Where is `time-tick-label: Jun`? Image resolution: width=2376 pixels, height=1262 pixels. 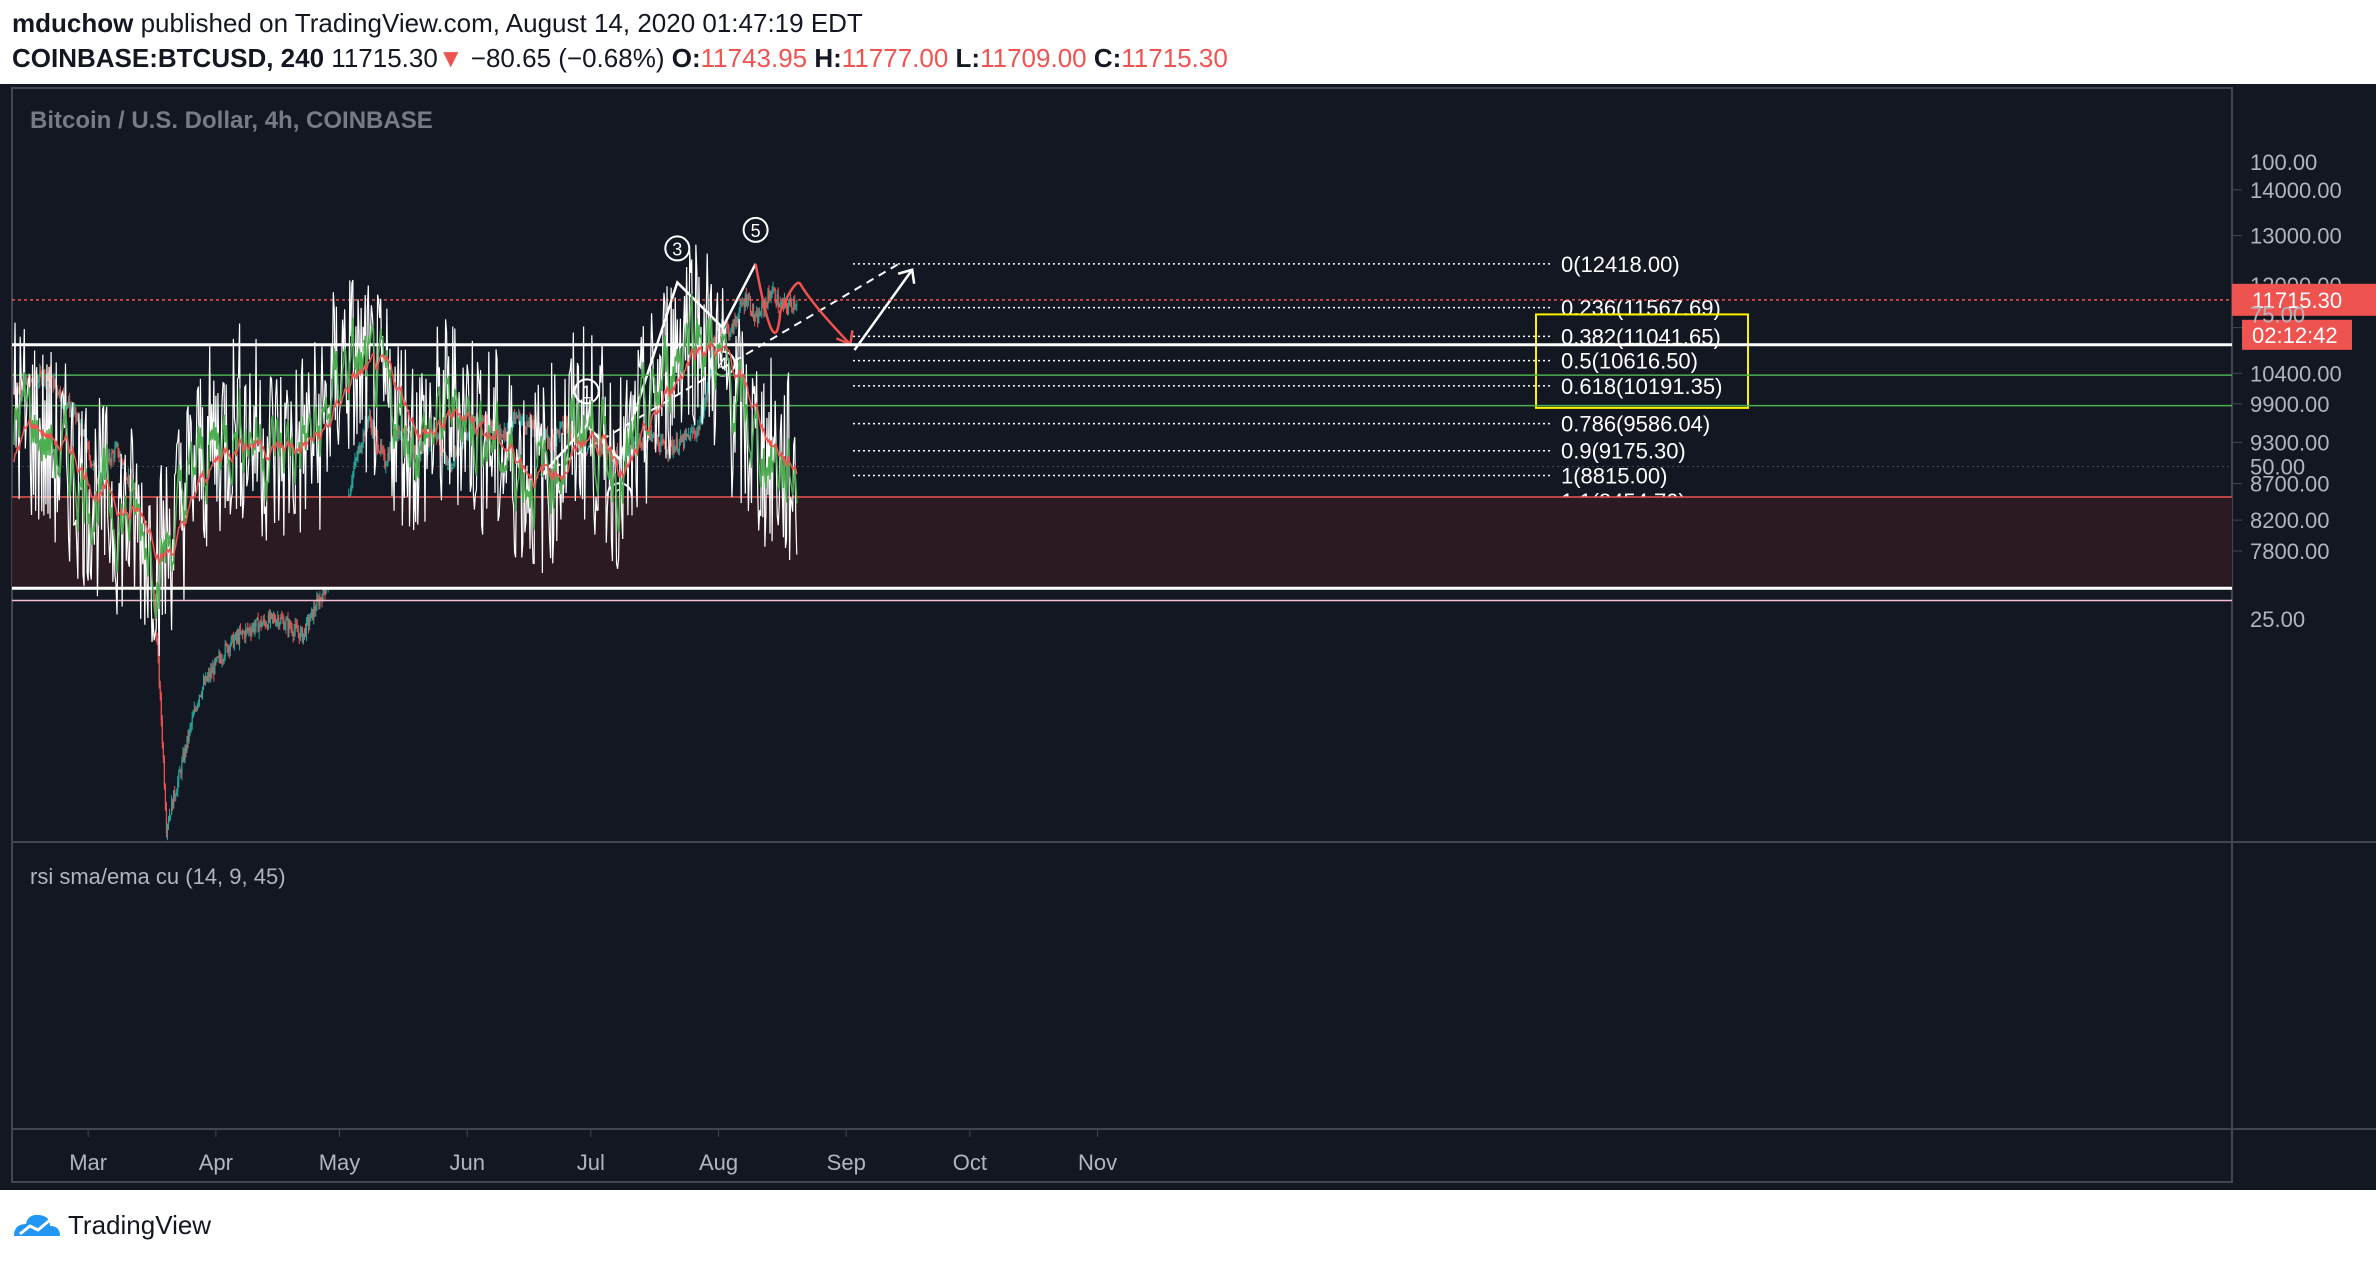
time-tick-label: Jun is located at coordinates (466, 1162).